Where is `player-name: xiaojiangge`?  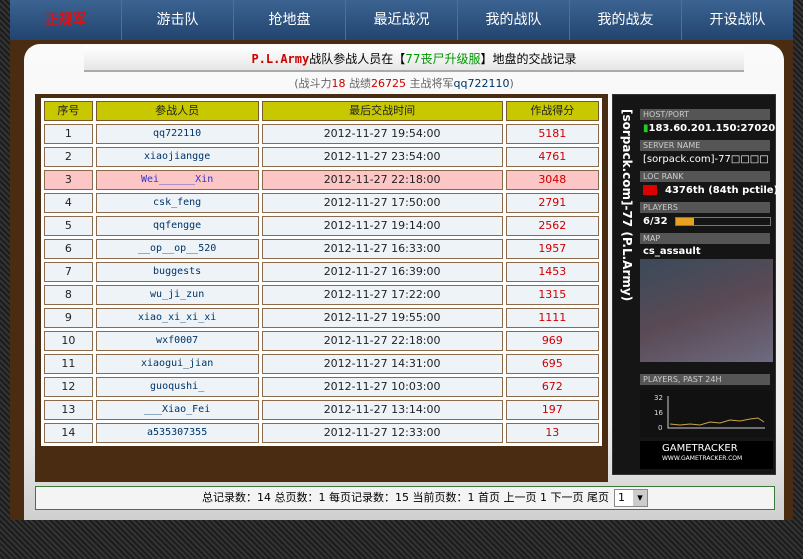 player-name: xiaojiangge is located at coordinates (177, 157).